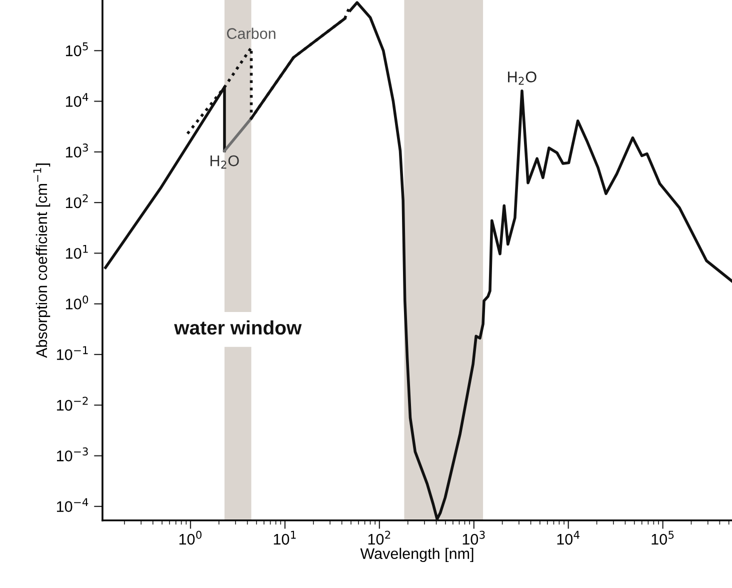  I want to click on y-tick-label: 10$^{−3}$, so click(72, 454).